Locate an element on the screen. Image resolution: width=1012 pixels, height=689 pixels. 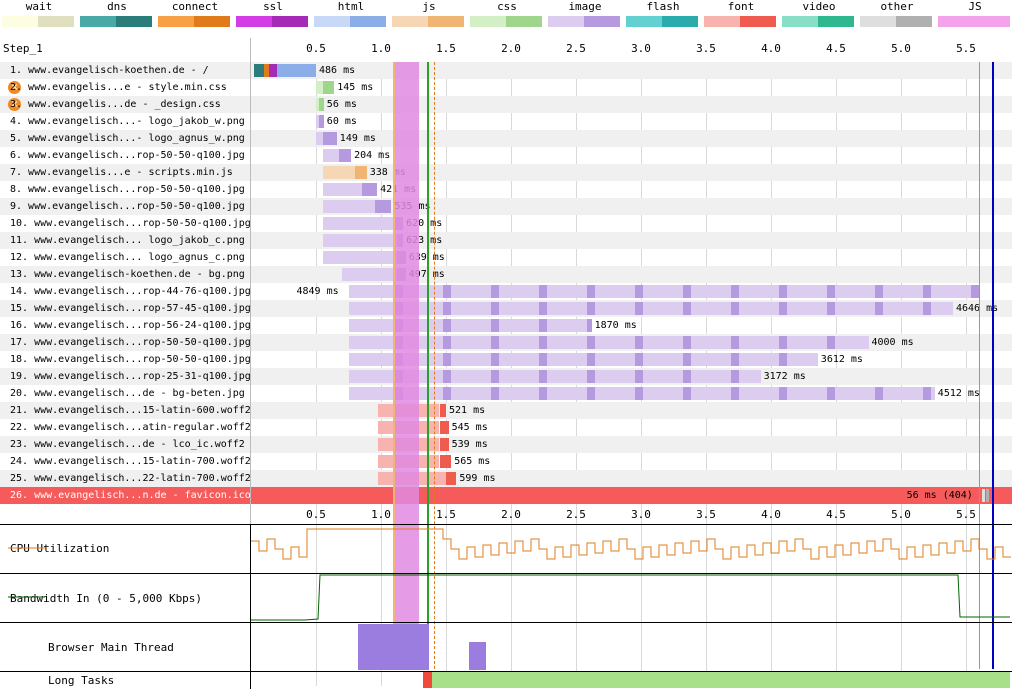
request-label: 2. www.evangelis...e - style.min.css is located at coordinates (118, 87).